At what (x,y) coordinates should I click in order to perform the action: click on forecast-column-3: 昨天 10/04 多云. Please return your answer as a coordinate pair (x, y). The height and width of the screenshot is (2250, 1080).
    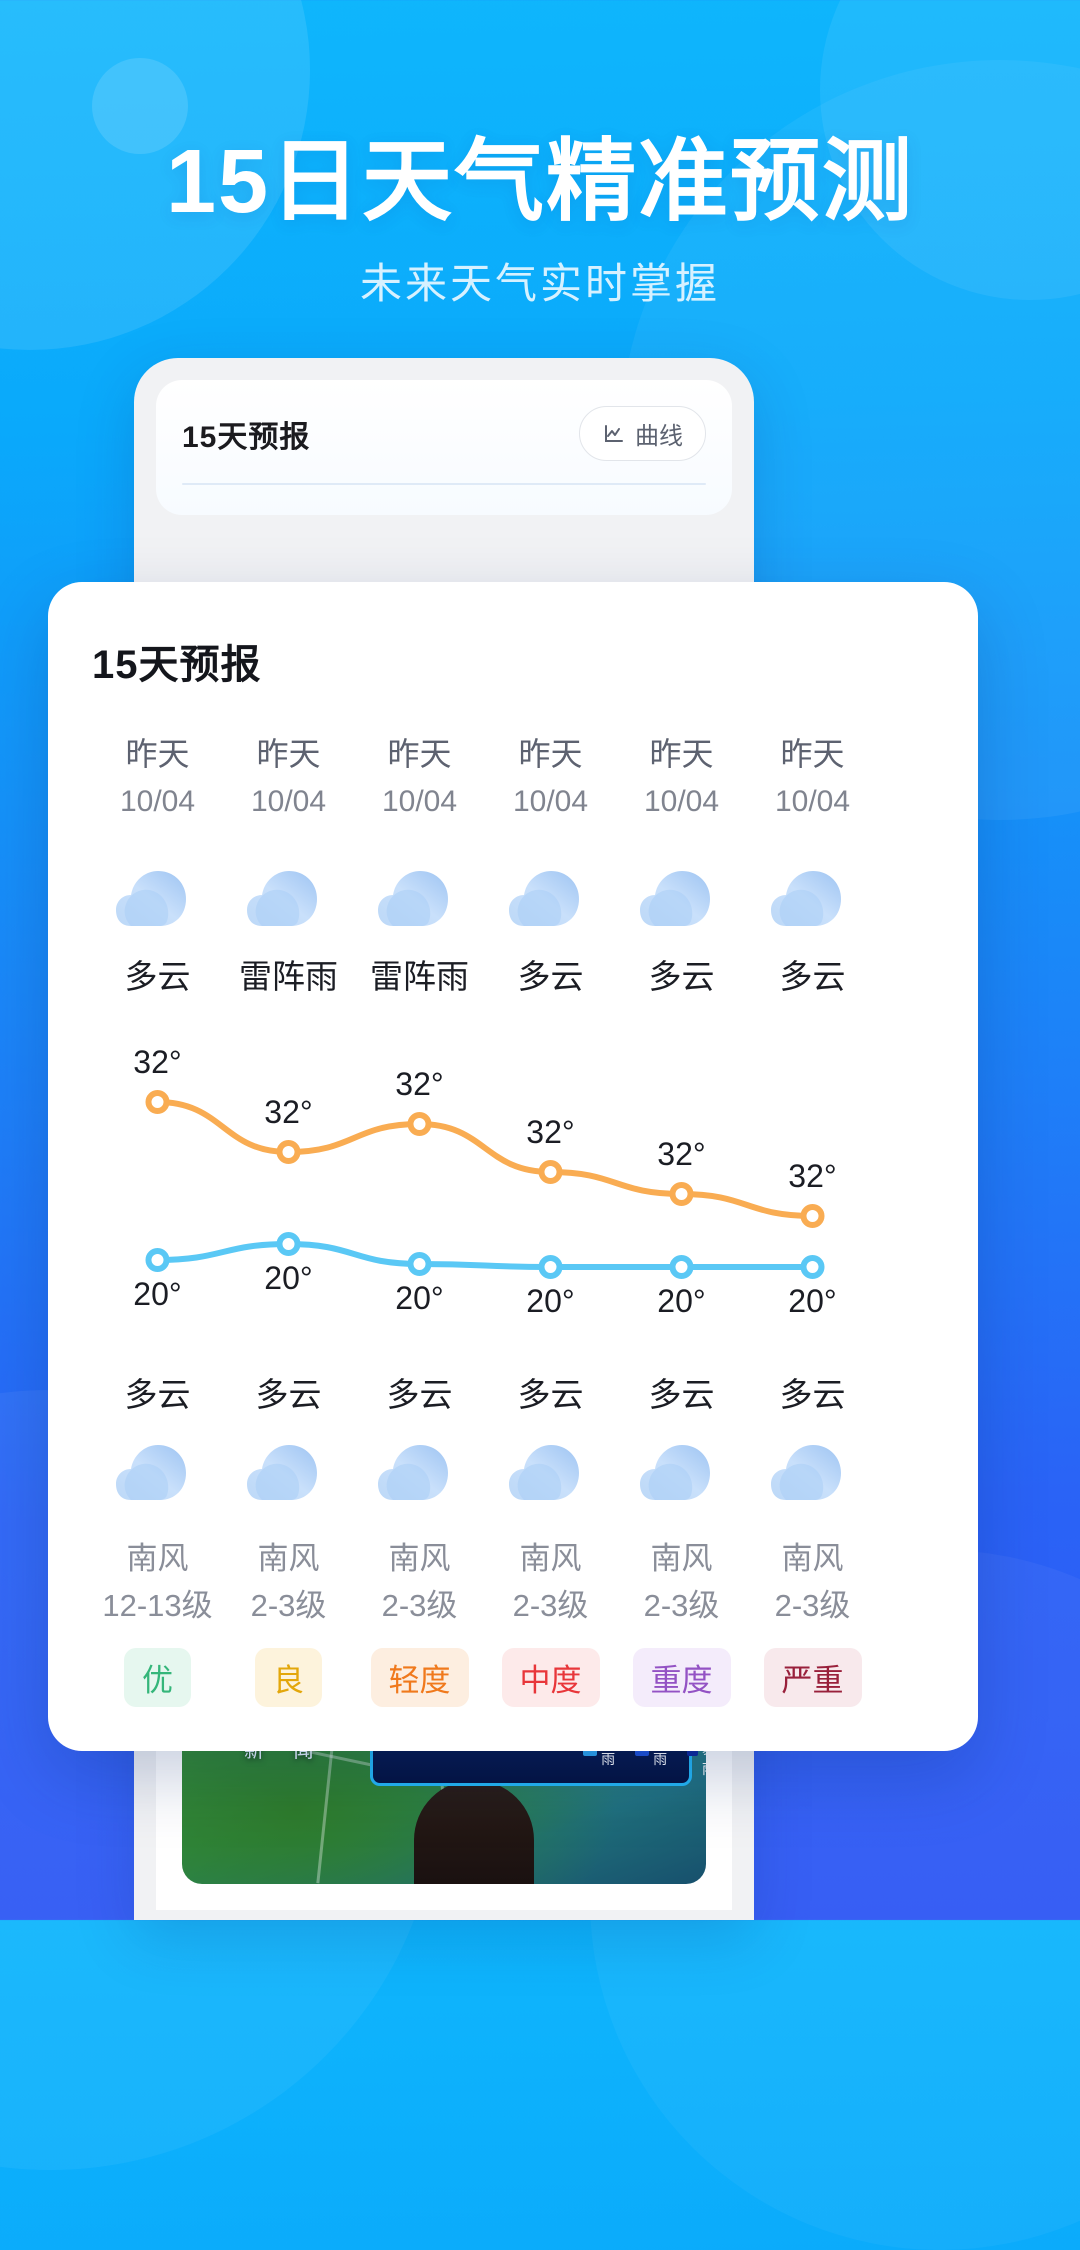
    Looking at the image, I should click on (550, 866).